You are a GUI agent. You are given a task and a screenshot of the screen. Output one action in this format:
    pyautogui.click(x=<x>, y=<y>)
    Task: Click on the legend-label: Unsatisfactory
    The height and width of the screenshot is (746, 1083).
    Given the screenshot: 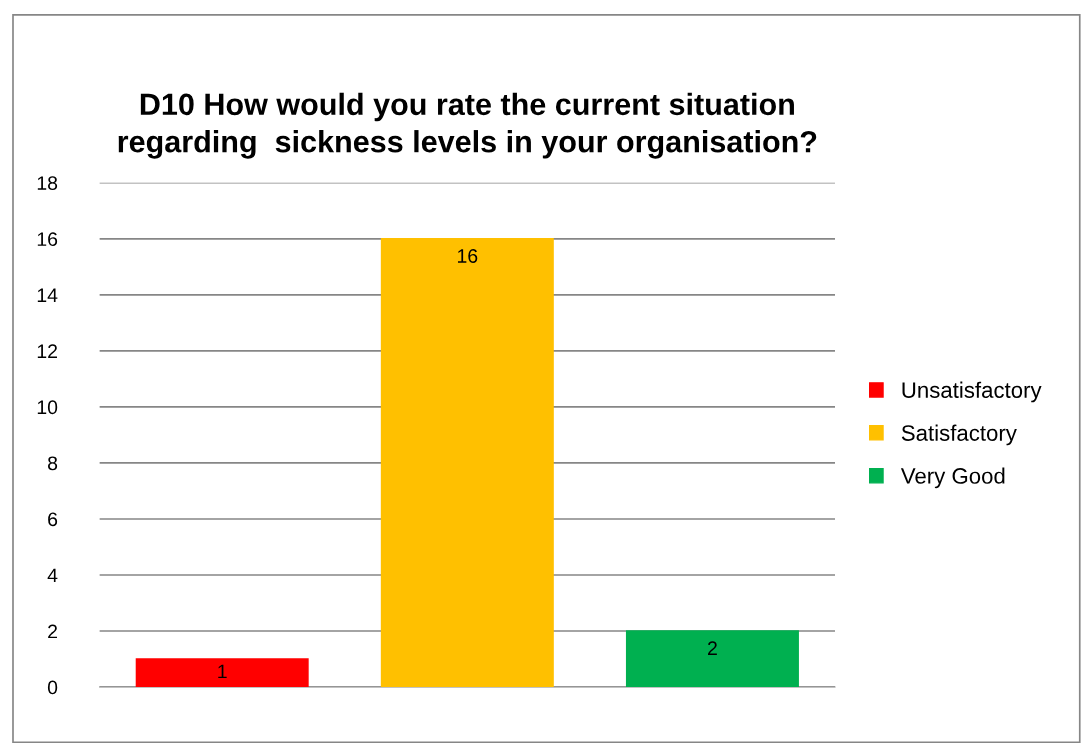 What is the action you would take?
    pyautogui.click(x=972, y=392)
    